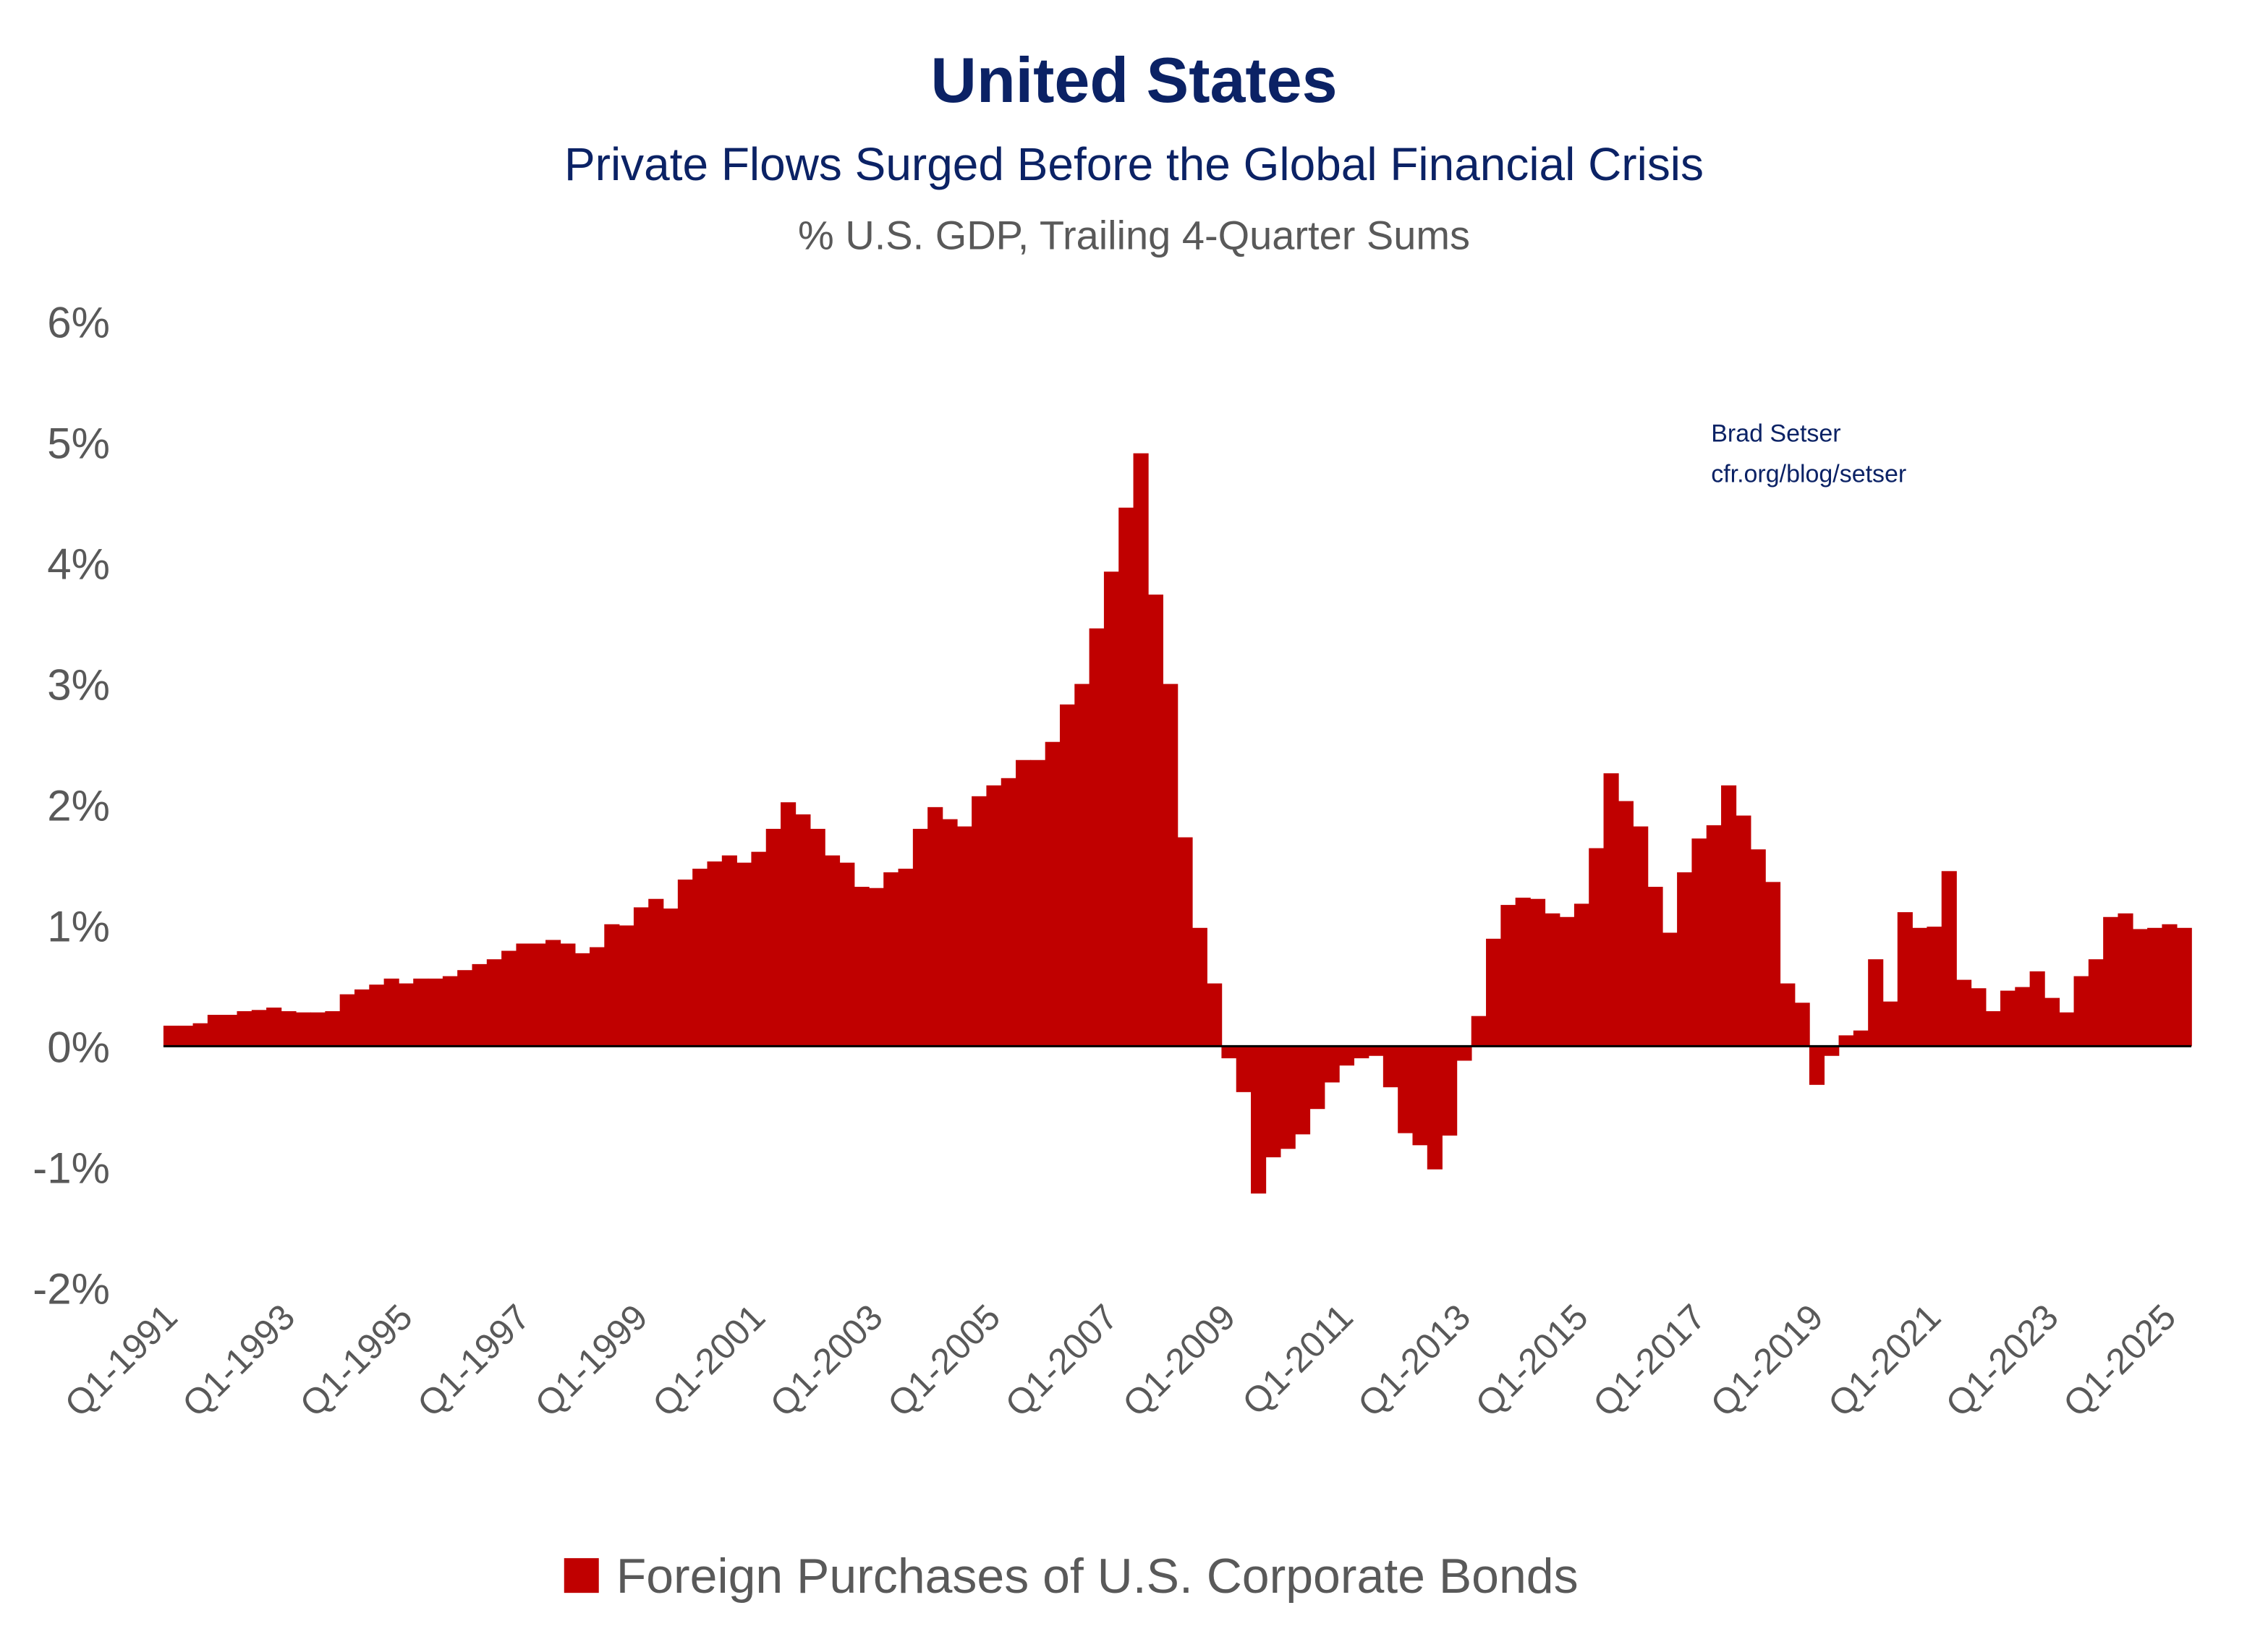  Describe the element at coordinates (1767, 1360) in the screenshot. I see `x-tick-label: Q1-2019` at that location.